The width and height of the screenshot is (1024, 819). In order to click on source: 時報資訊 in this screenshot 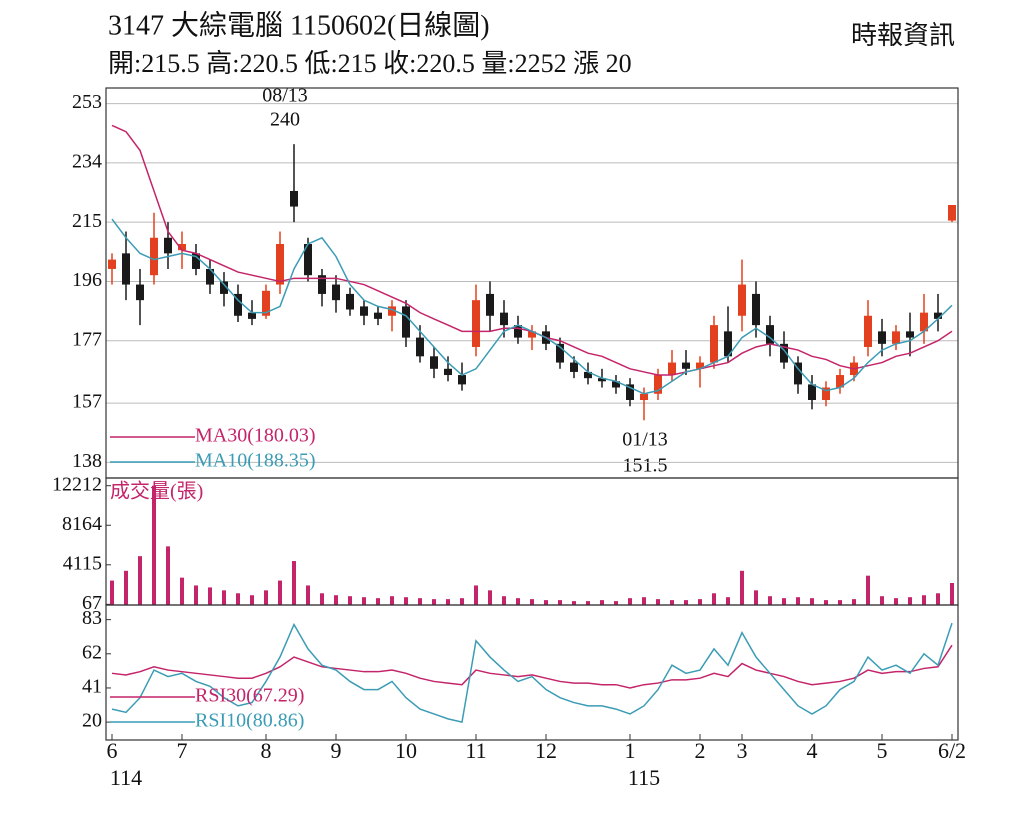, I will do `click(903, 35)`.